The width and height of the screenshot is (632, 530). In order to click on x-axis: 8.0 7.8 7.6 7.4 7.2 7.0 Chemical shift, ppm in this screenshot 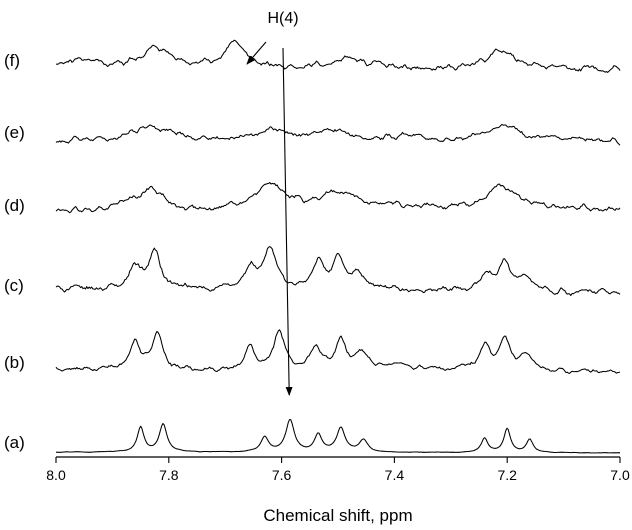, I will do `click(338, 490)`.